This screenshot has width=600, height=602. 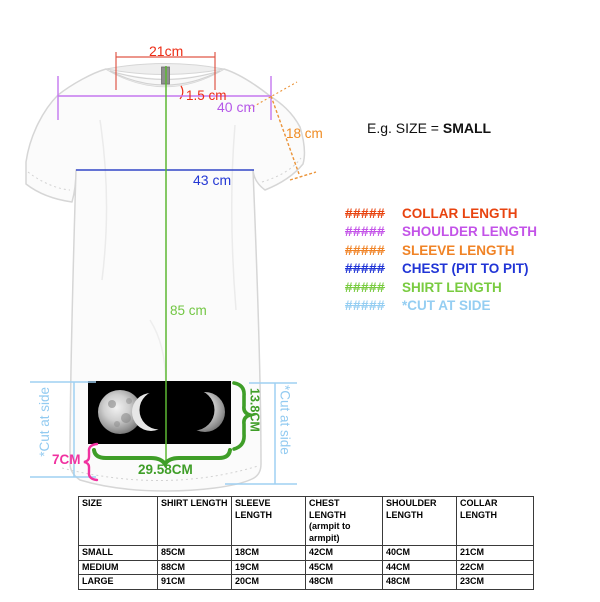 I want to click on legend-label: SHOULDER LENGTH, so click(x=469, y=232).